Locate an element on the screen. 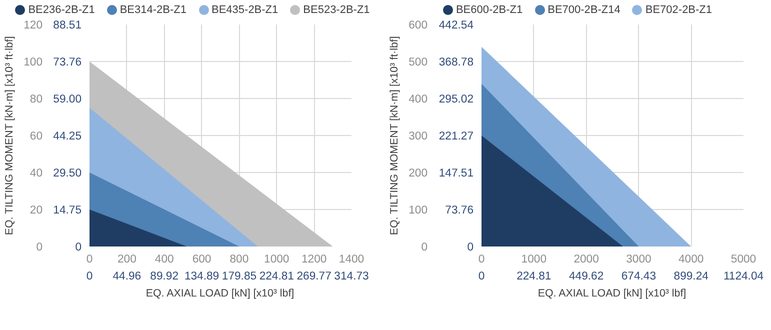  y2-tick-label: 88.51 is located at coordinates (67, 26).